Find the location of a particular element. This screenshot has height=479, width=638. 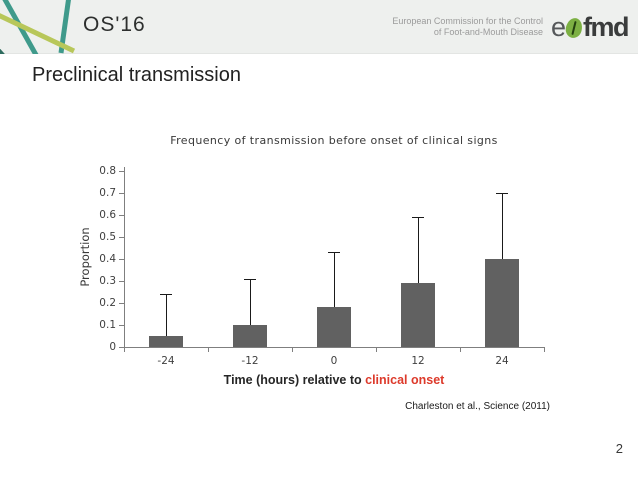

x-axis-title: Time (hours) relative to clinical onset is located at coordinates (334, 380).